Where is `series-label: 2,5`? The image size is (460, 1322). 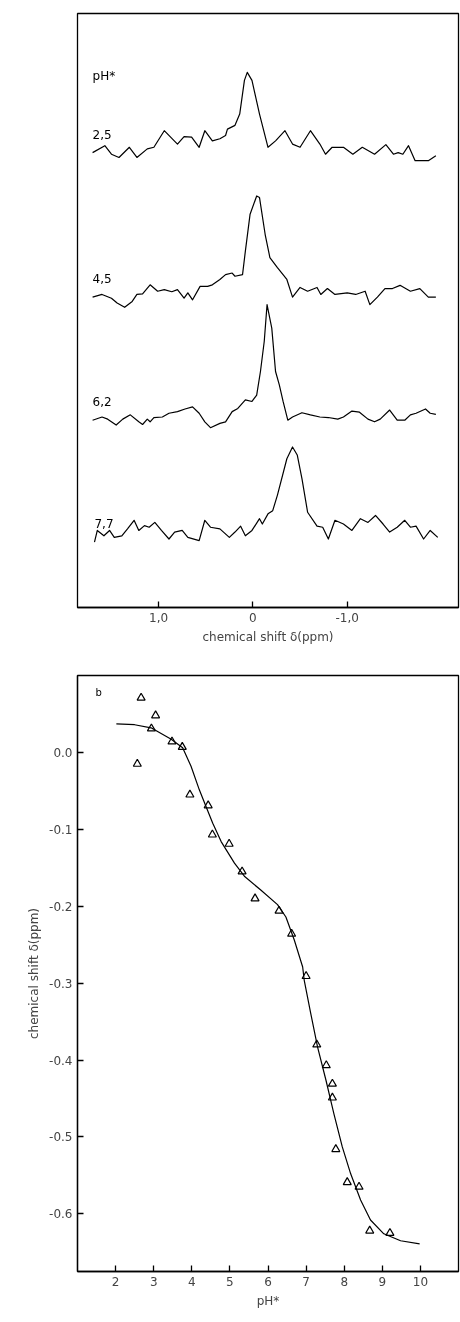 series-label: 2,5 is located at coordinates (102, 134).